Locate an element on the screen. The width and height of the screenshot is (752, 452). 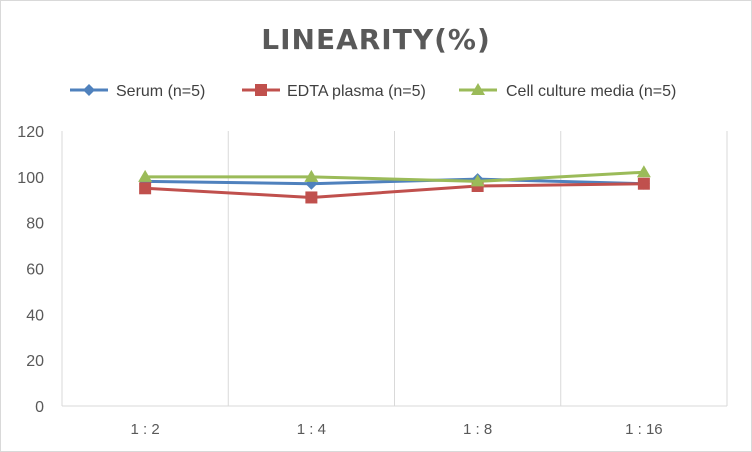
legend-marker-cell-culture-media is located at coordinates (478, 89).